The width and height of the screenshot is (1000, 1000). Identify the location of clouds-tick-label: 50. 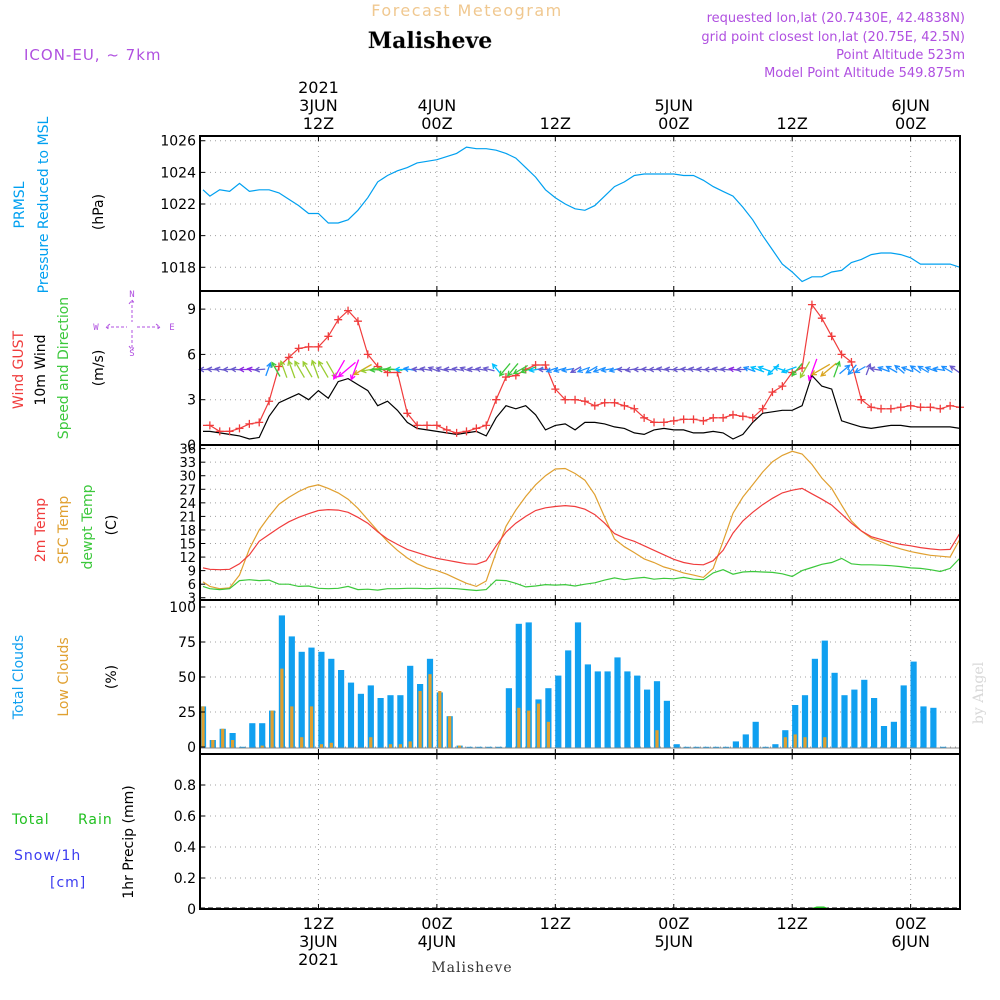
(187, 678).